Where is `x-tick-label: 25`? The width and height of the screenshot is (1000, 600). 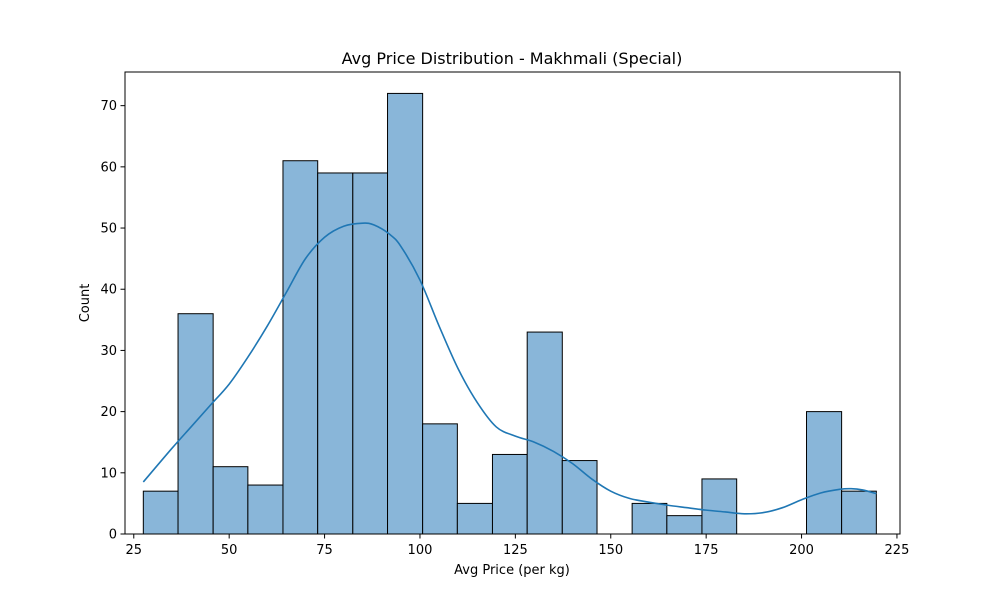
x-tick-label: 25 is located at coordinates (134, 550).